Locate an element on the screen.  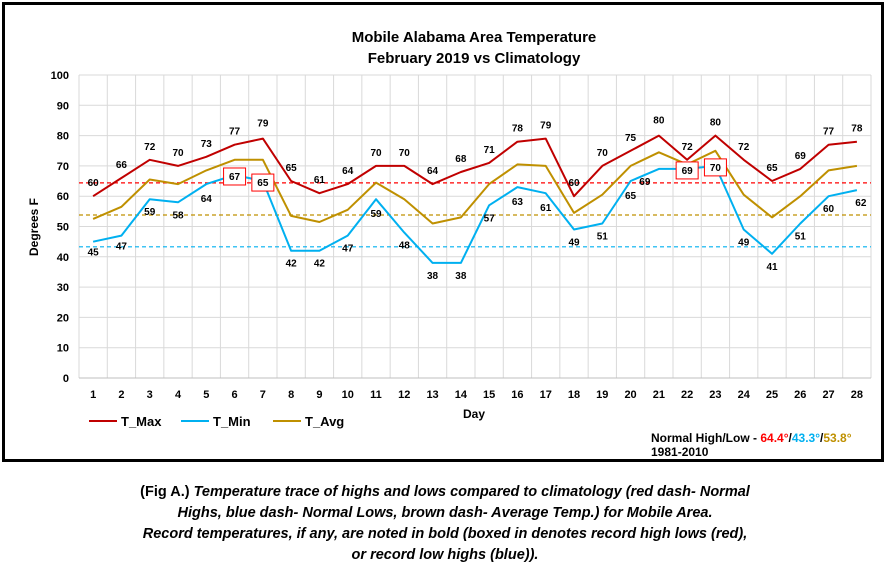
tmax-label-day-23: 80 is located at coordinates (716, 123).